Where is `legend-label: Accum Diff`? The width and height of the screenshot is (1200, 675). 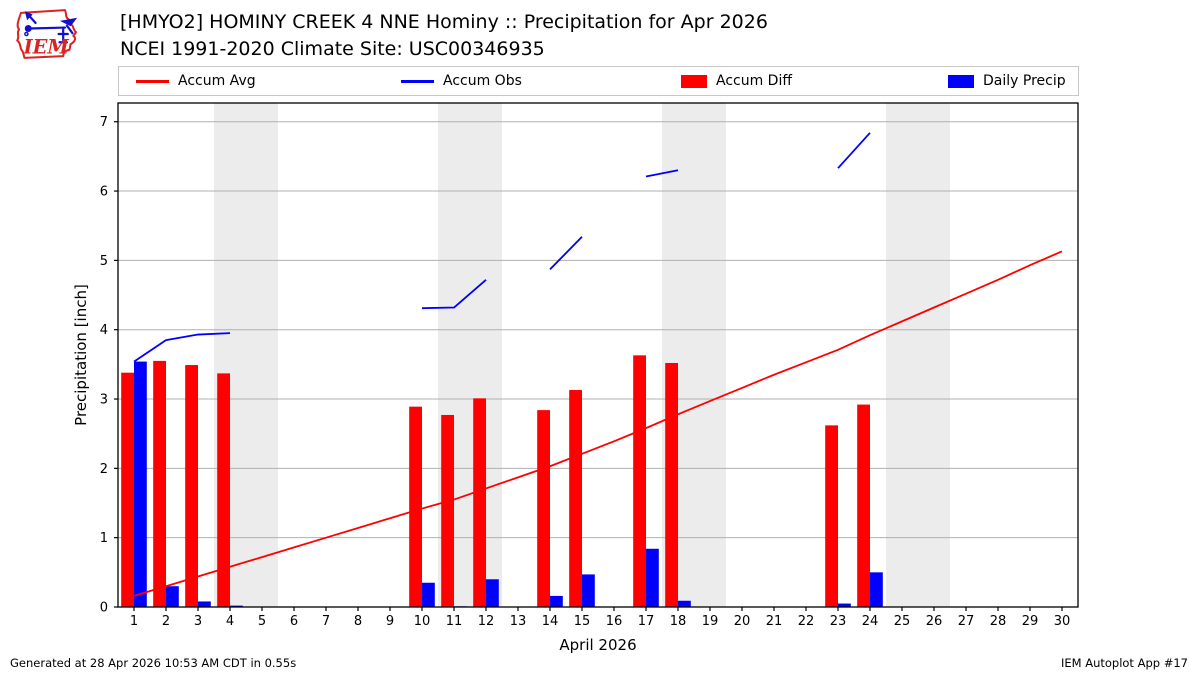
legend-label: Accum Diff is located at coordinates (754, 81).